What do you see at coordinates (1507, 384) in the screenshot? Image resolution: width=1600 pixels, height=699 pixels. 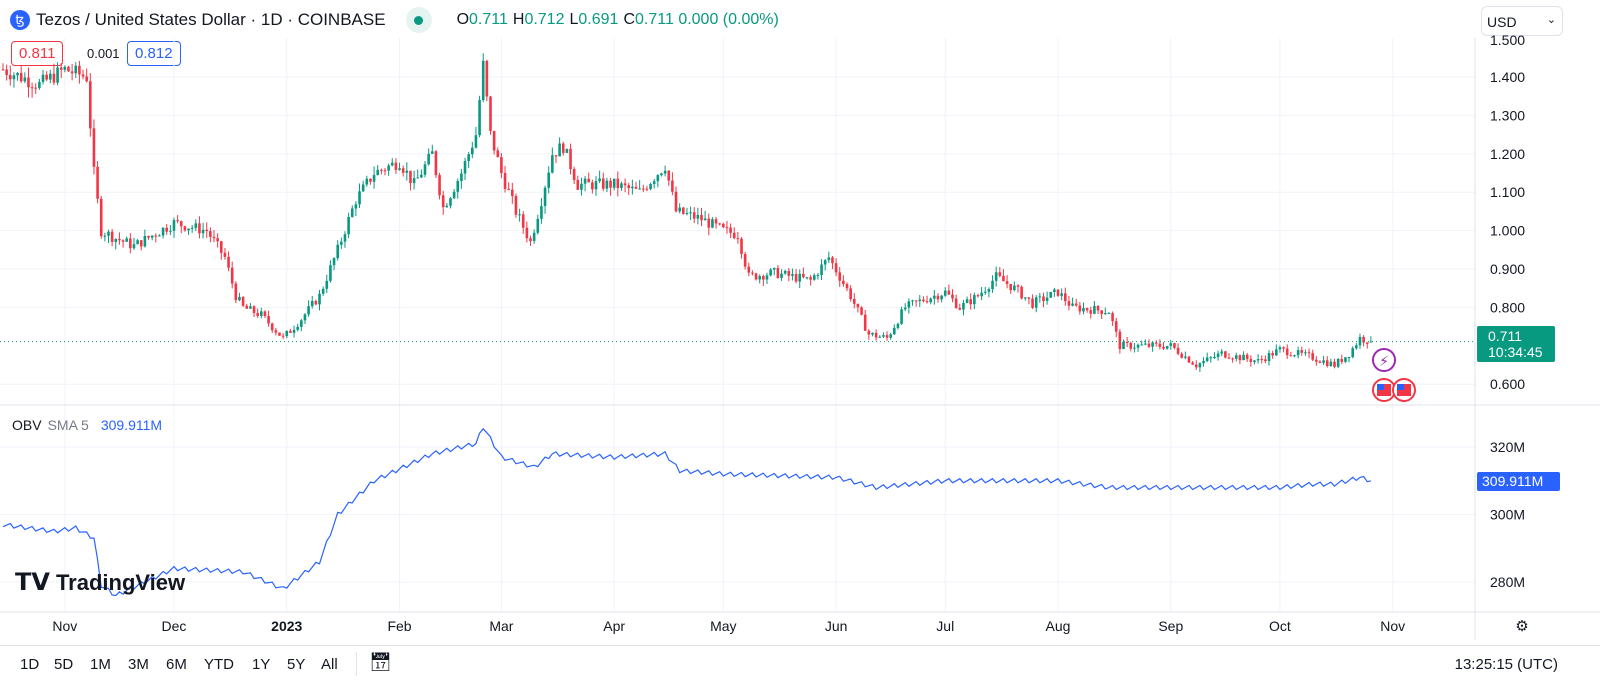 I see `price-tick-label: 0.600` at bounding box center [1507, 384].